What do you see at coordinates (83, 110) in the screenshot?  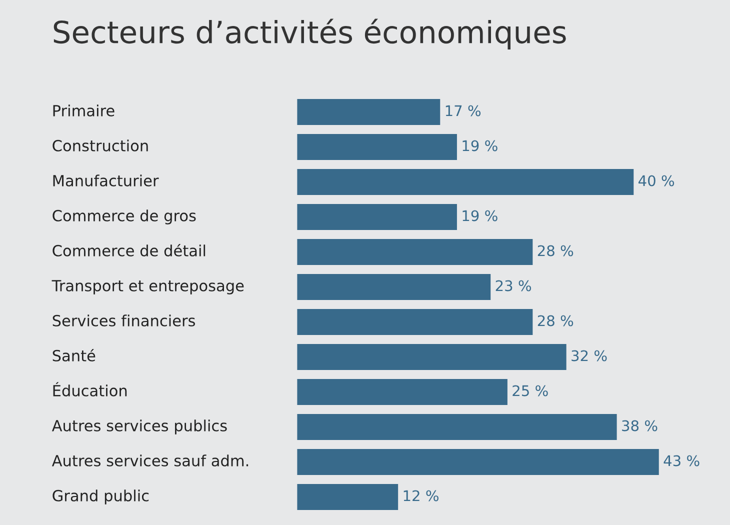 I see `y-tick-label: Primaire` at bounding box center [83, 110].